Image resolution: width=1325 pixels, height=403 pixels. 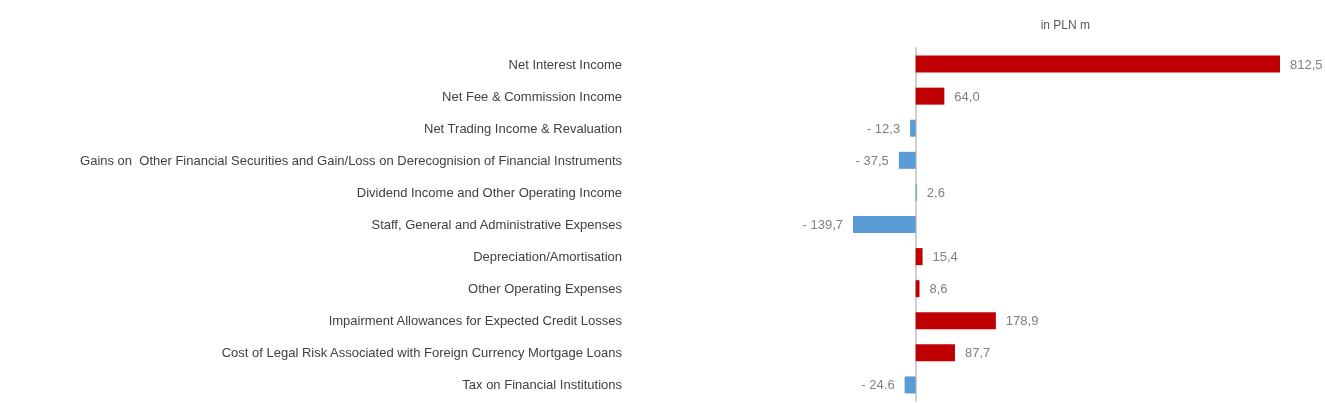 What do you see at coordinates (878, 385) in the screenshot?
I see `data-label: - 24.6` at bounding box center [878, 385].